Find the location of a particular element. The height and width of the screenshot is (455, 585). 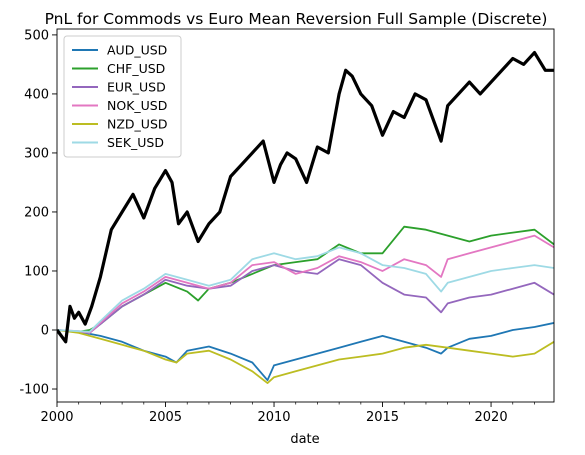

legend-label-aud-usd: AUD_USD is located at coordinates (137, 50).